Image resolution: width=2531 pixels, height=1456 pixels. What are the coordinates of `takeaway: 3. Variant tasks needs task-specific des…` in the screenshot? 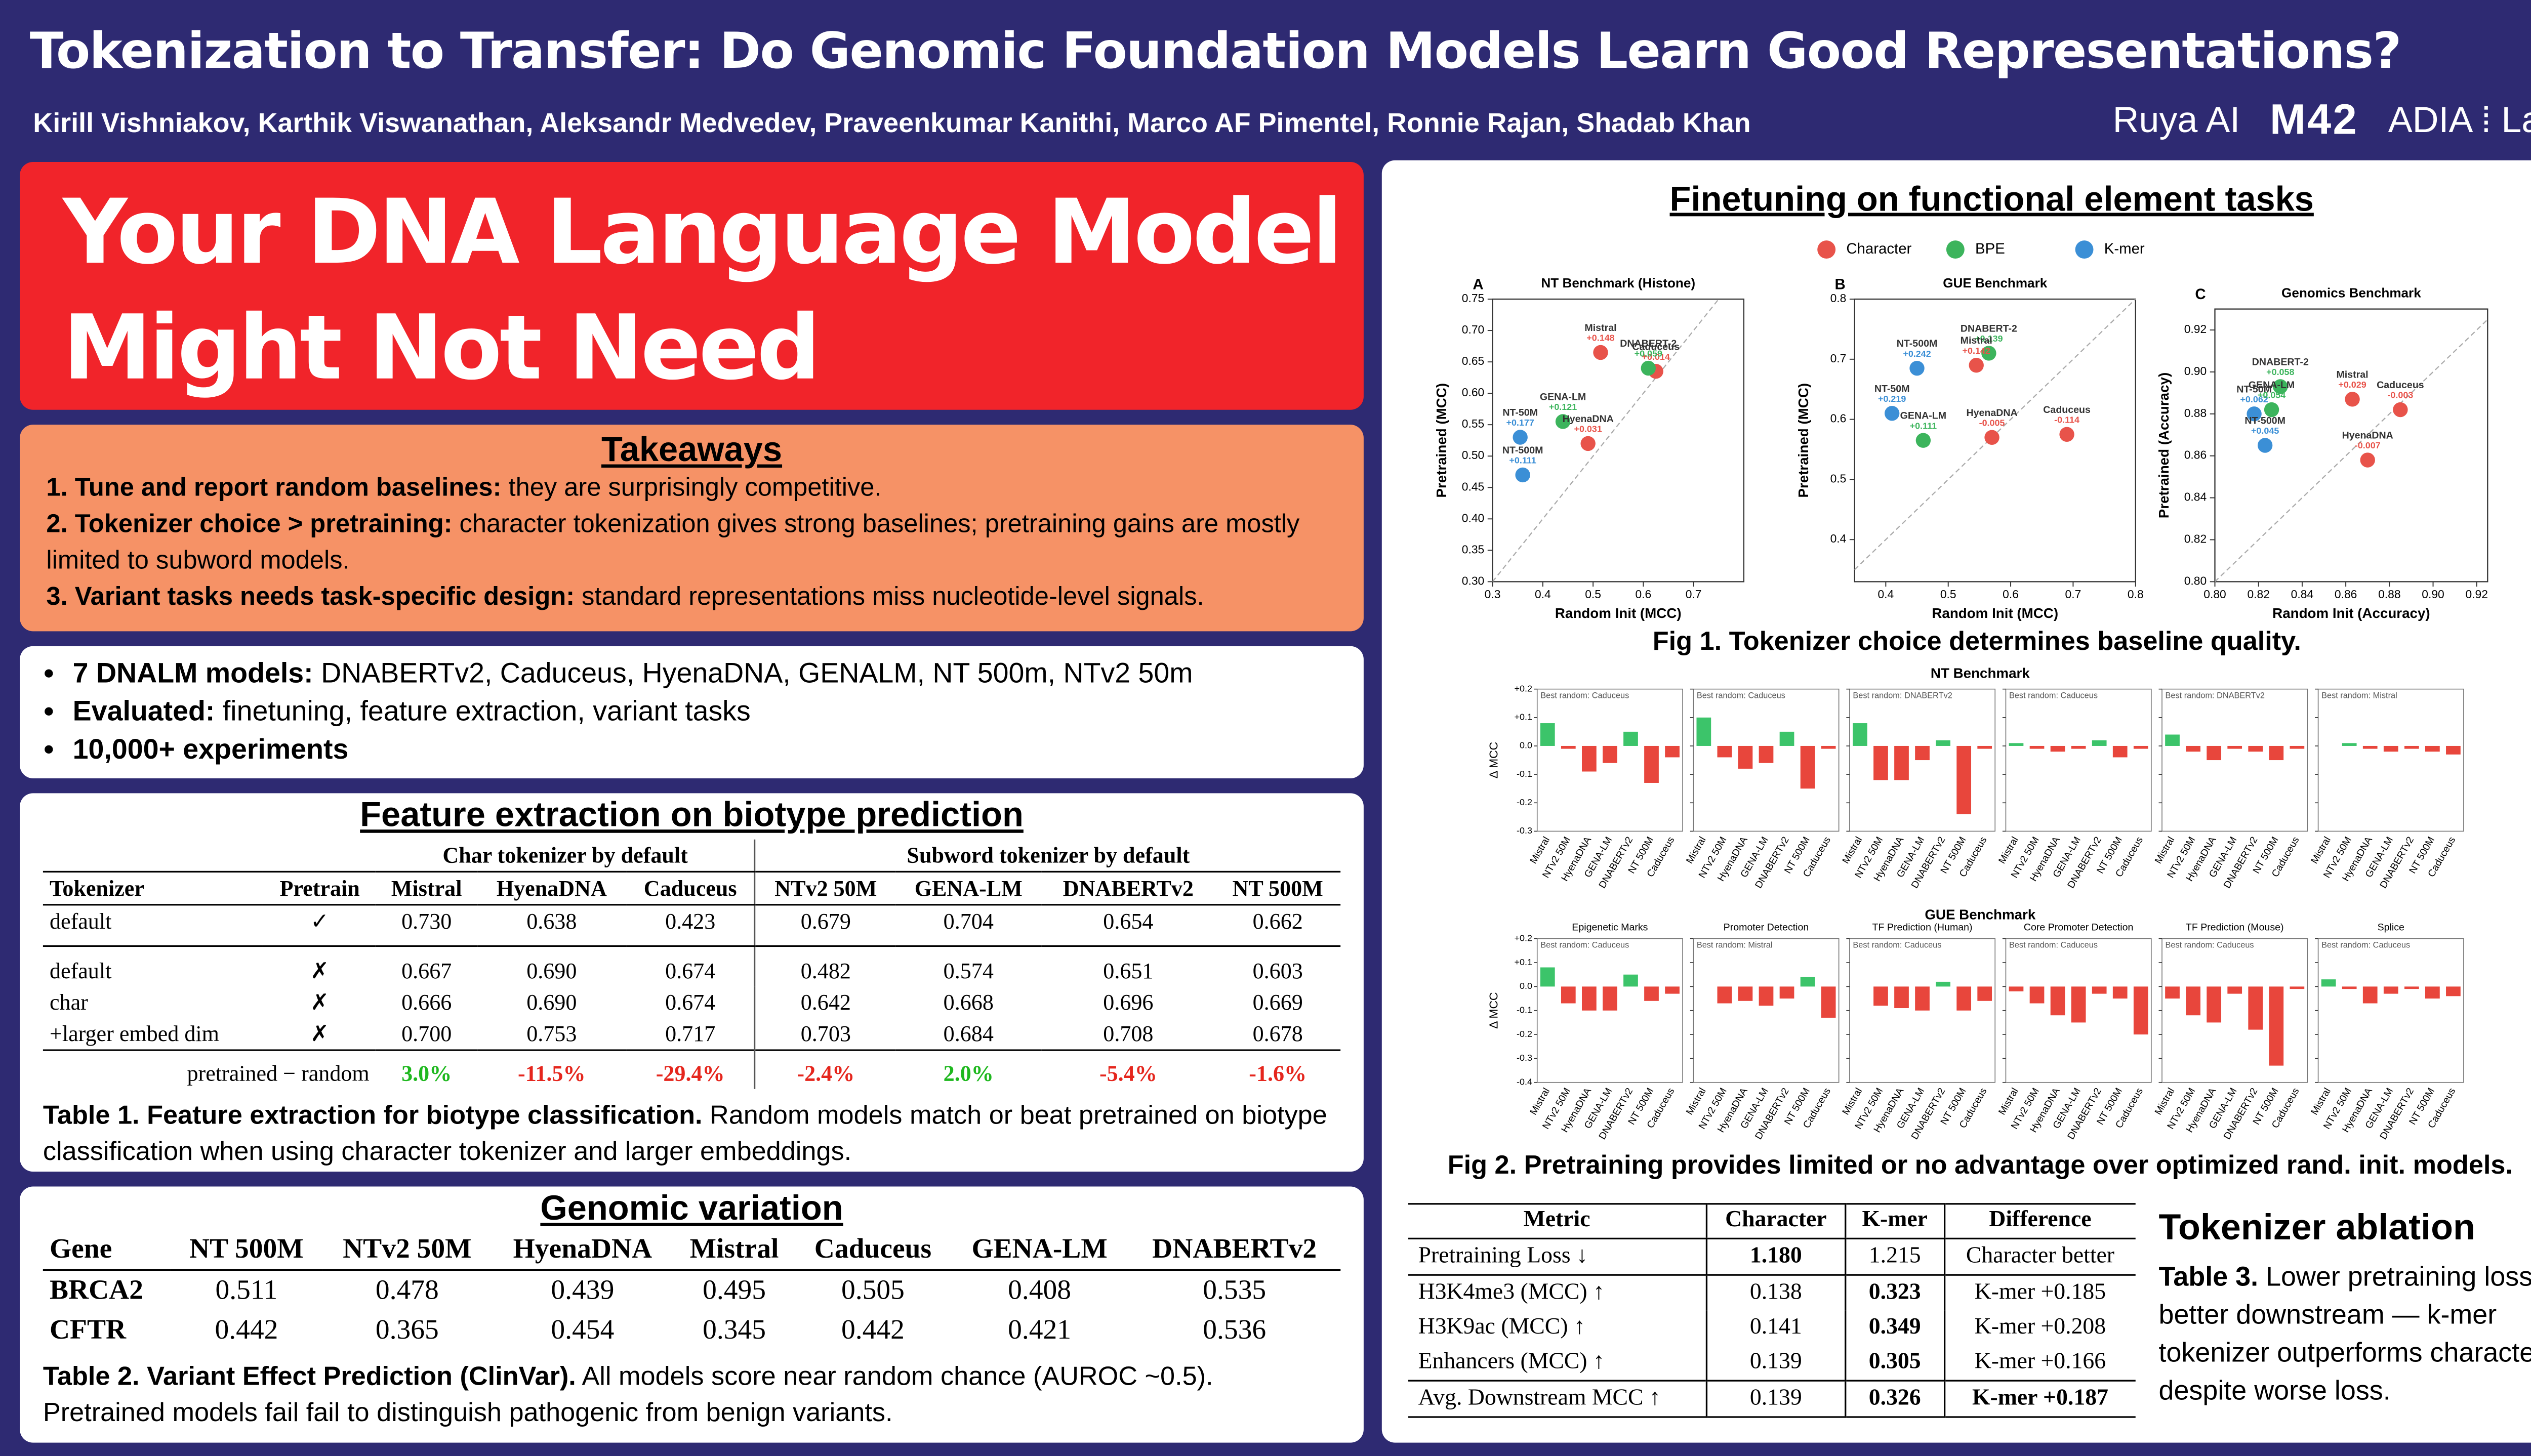 It's located at (691, 598).